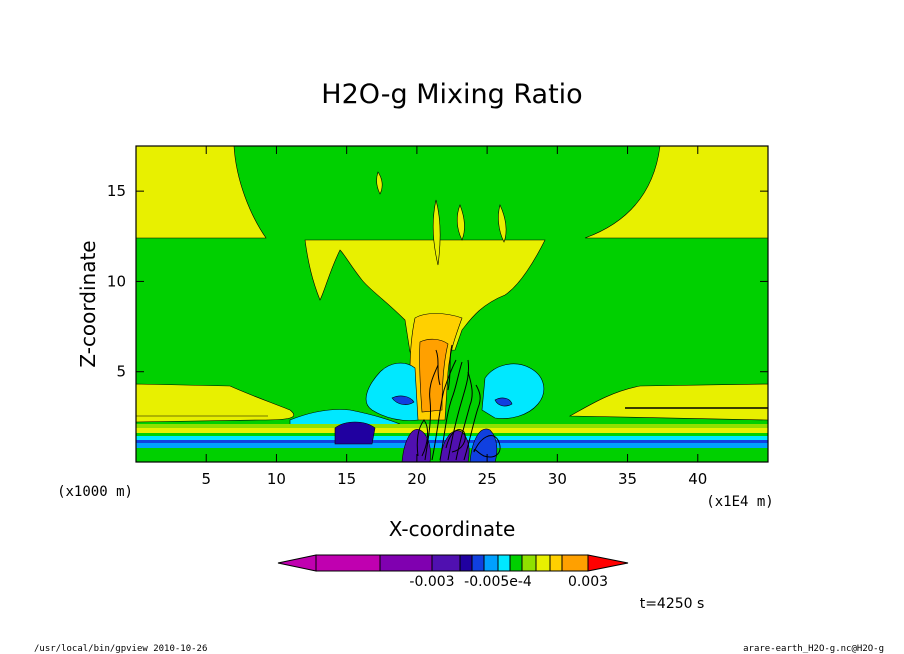 This screenshot has height=654, width=904. I want to click on y-unit-label: (x1000 m), so click(95, 492).